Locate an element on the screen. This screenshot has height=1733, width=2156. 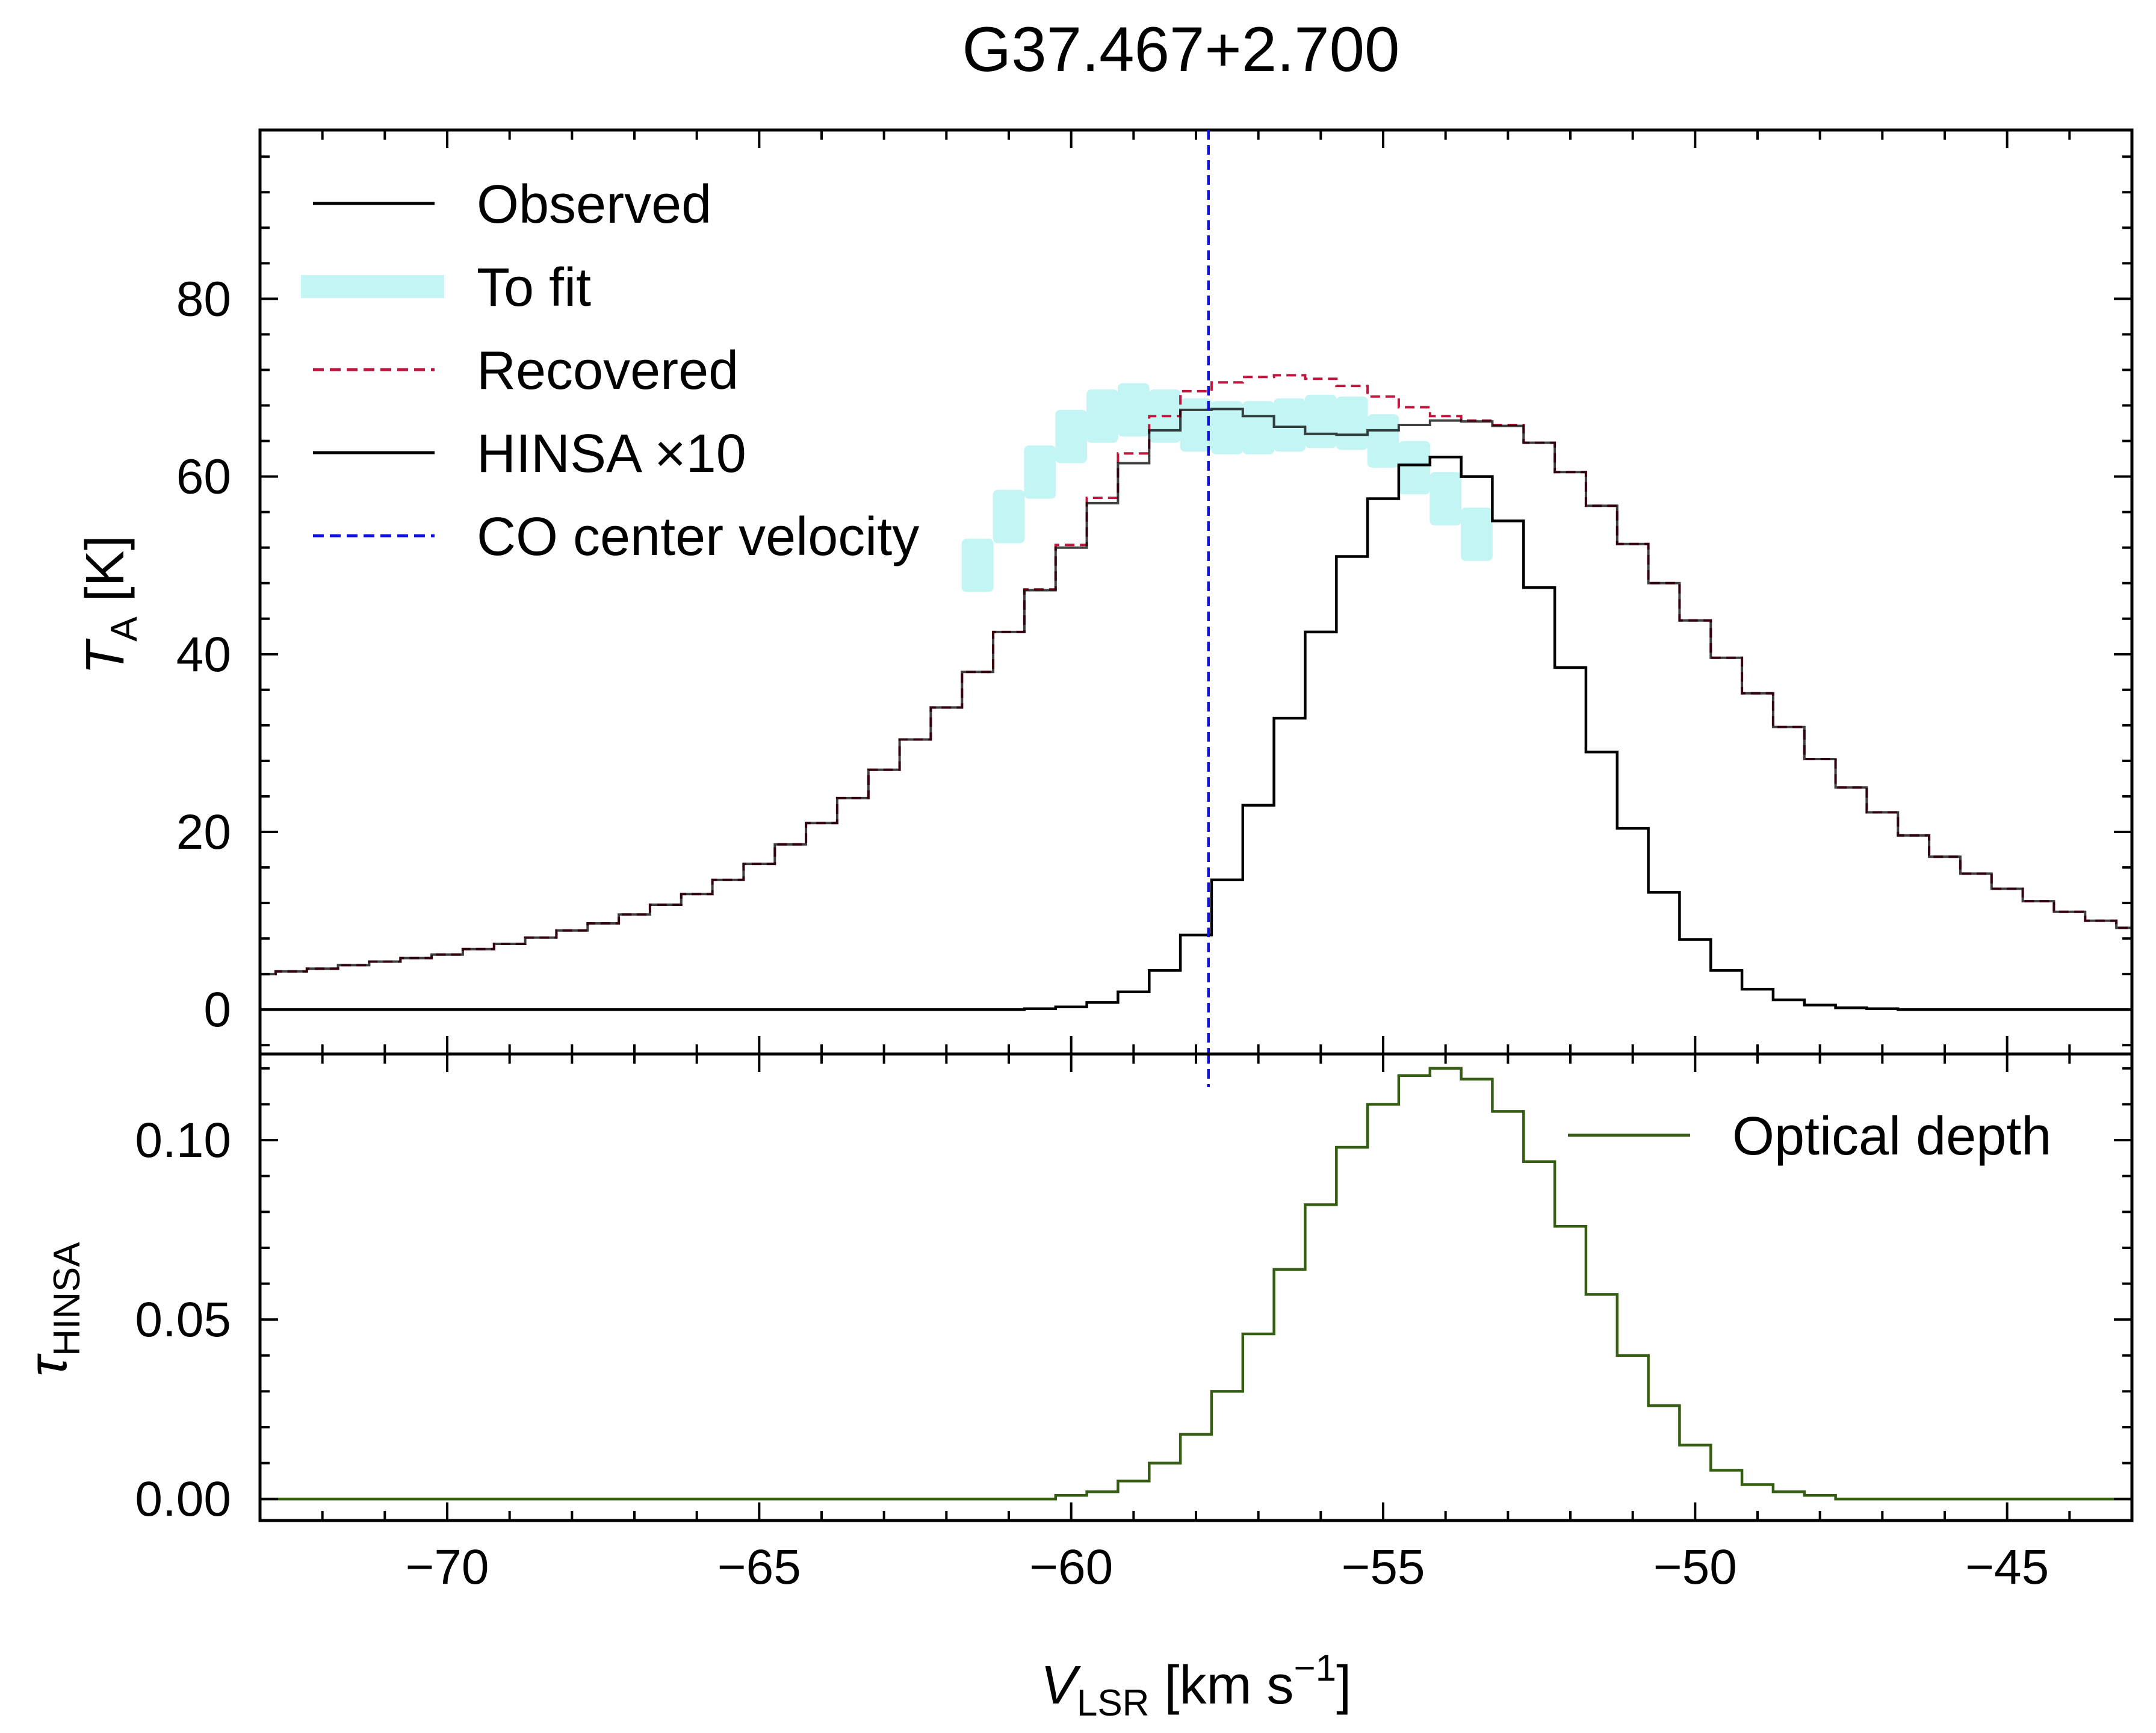
top-ylabel-sub: A is located at coordinates (124, 629).